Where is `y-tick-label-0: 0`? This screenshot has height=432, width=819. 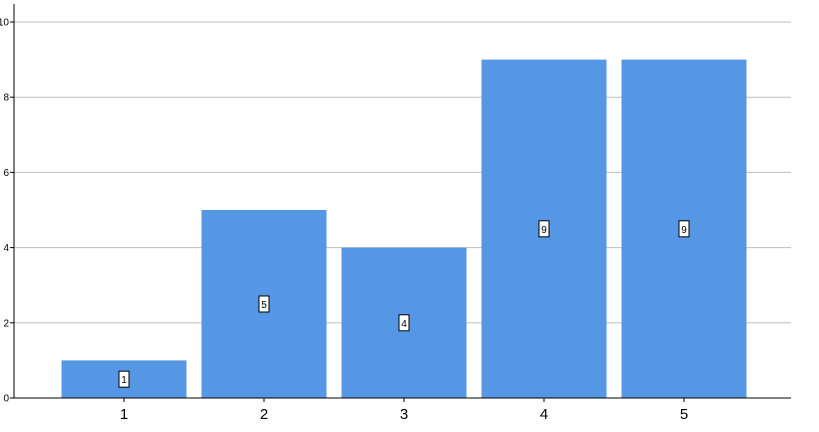 y-tick-label-0: 0 is located at coordinates (6, 399).